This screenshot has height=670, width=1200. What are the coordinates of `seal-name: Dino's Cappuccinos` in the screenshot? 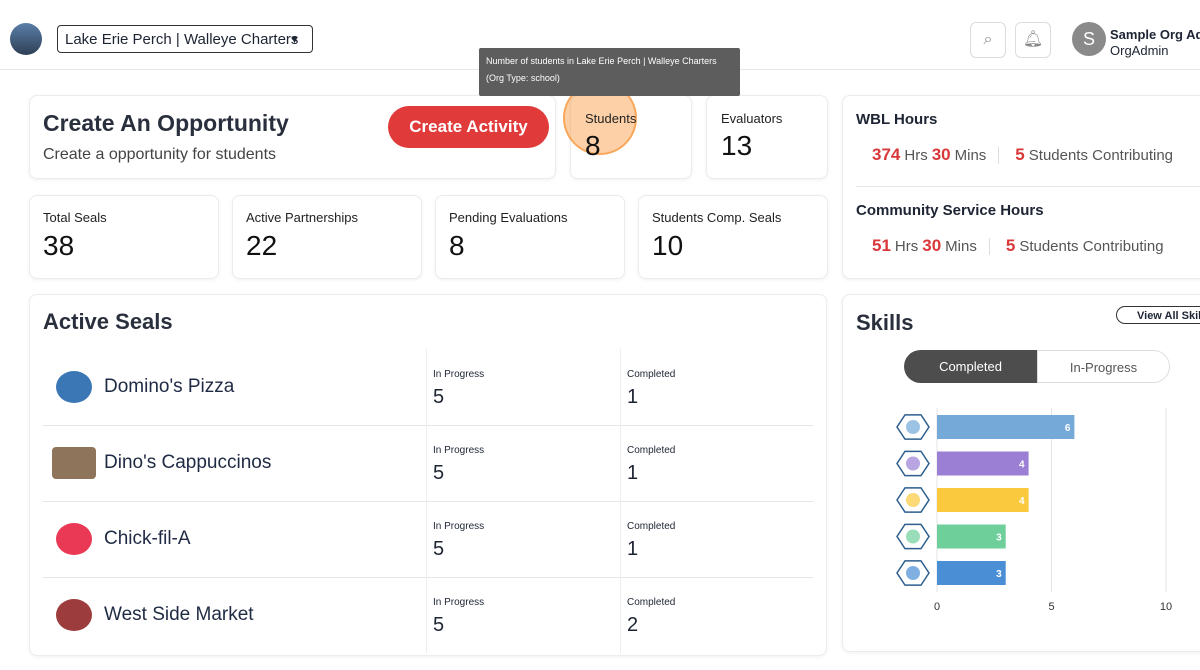 It's located at (188, 462).